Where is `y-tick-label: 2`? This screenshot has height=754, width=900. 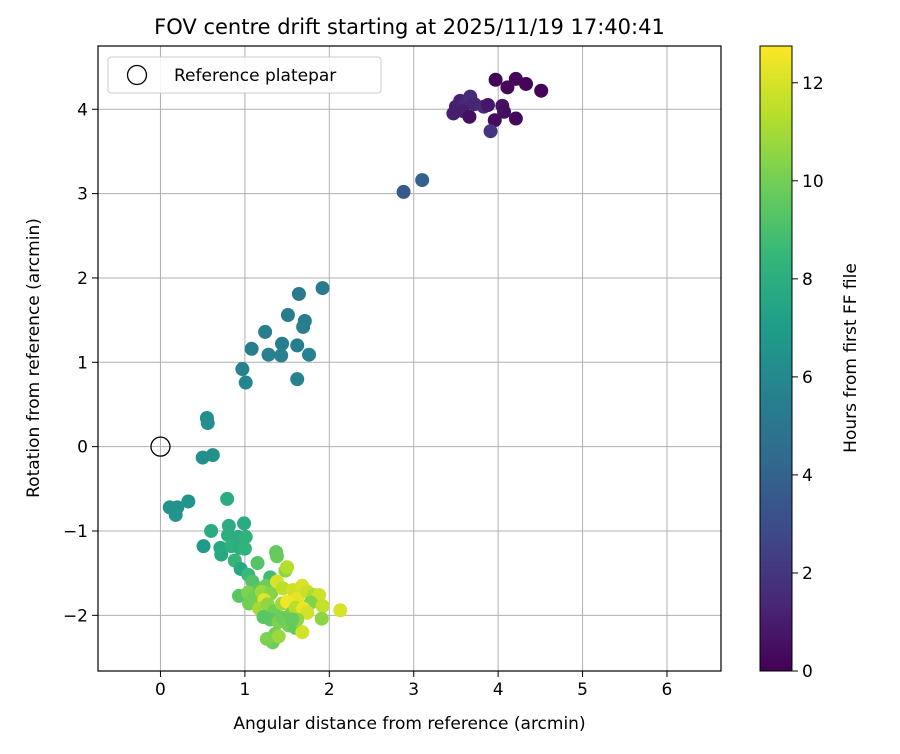
y-tick-label: 2 is located at coordinates (82, 279).